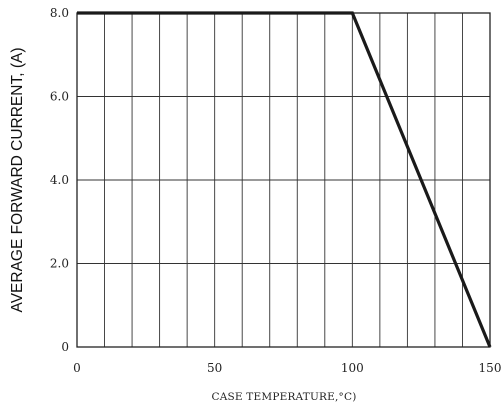 The height and width of the screenshot is (410, 503). What do you see at coordinates (490, 368) in the screenshot?
I see `x-tick-label: 150` at bounding box center [490, 368].